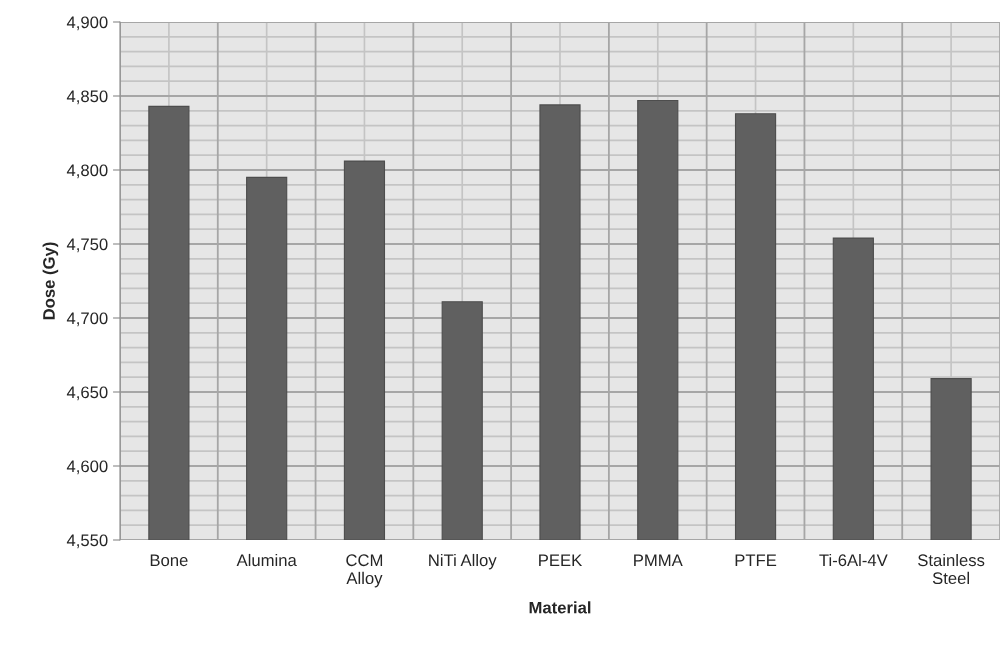  I want to click on y-tick-label: 4,800, so click(87, 171).